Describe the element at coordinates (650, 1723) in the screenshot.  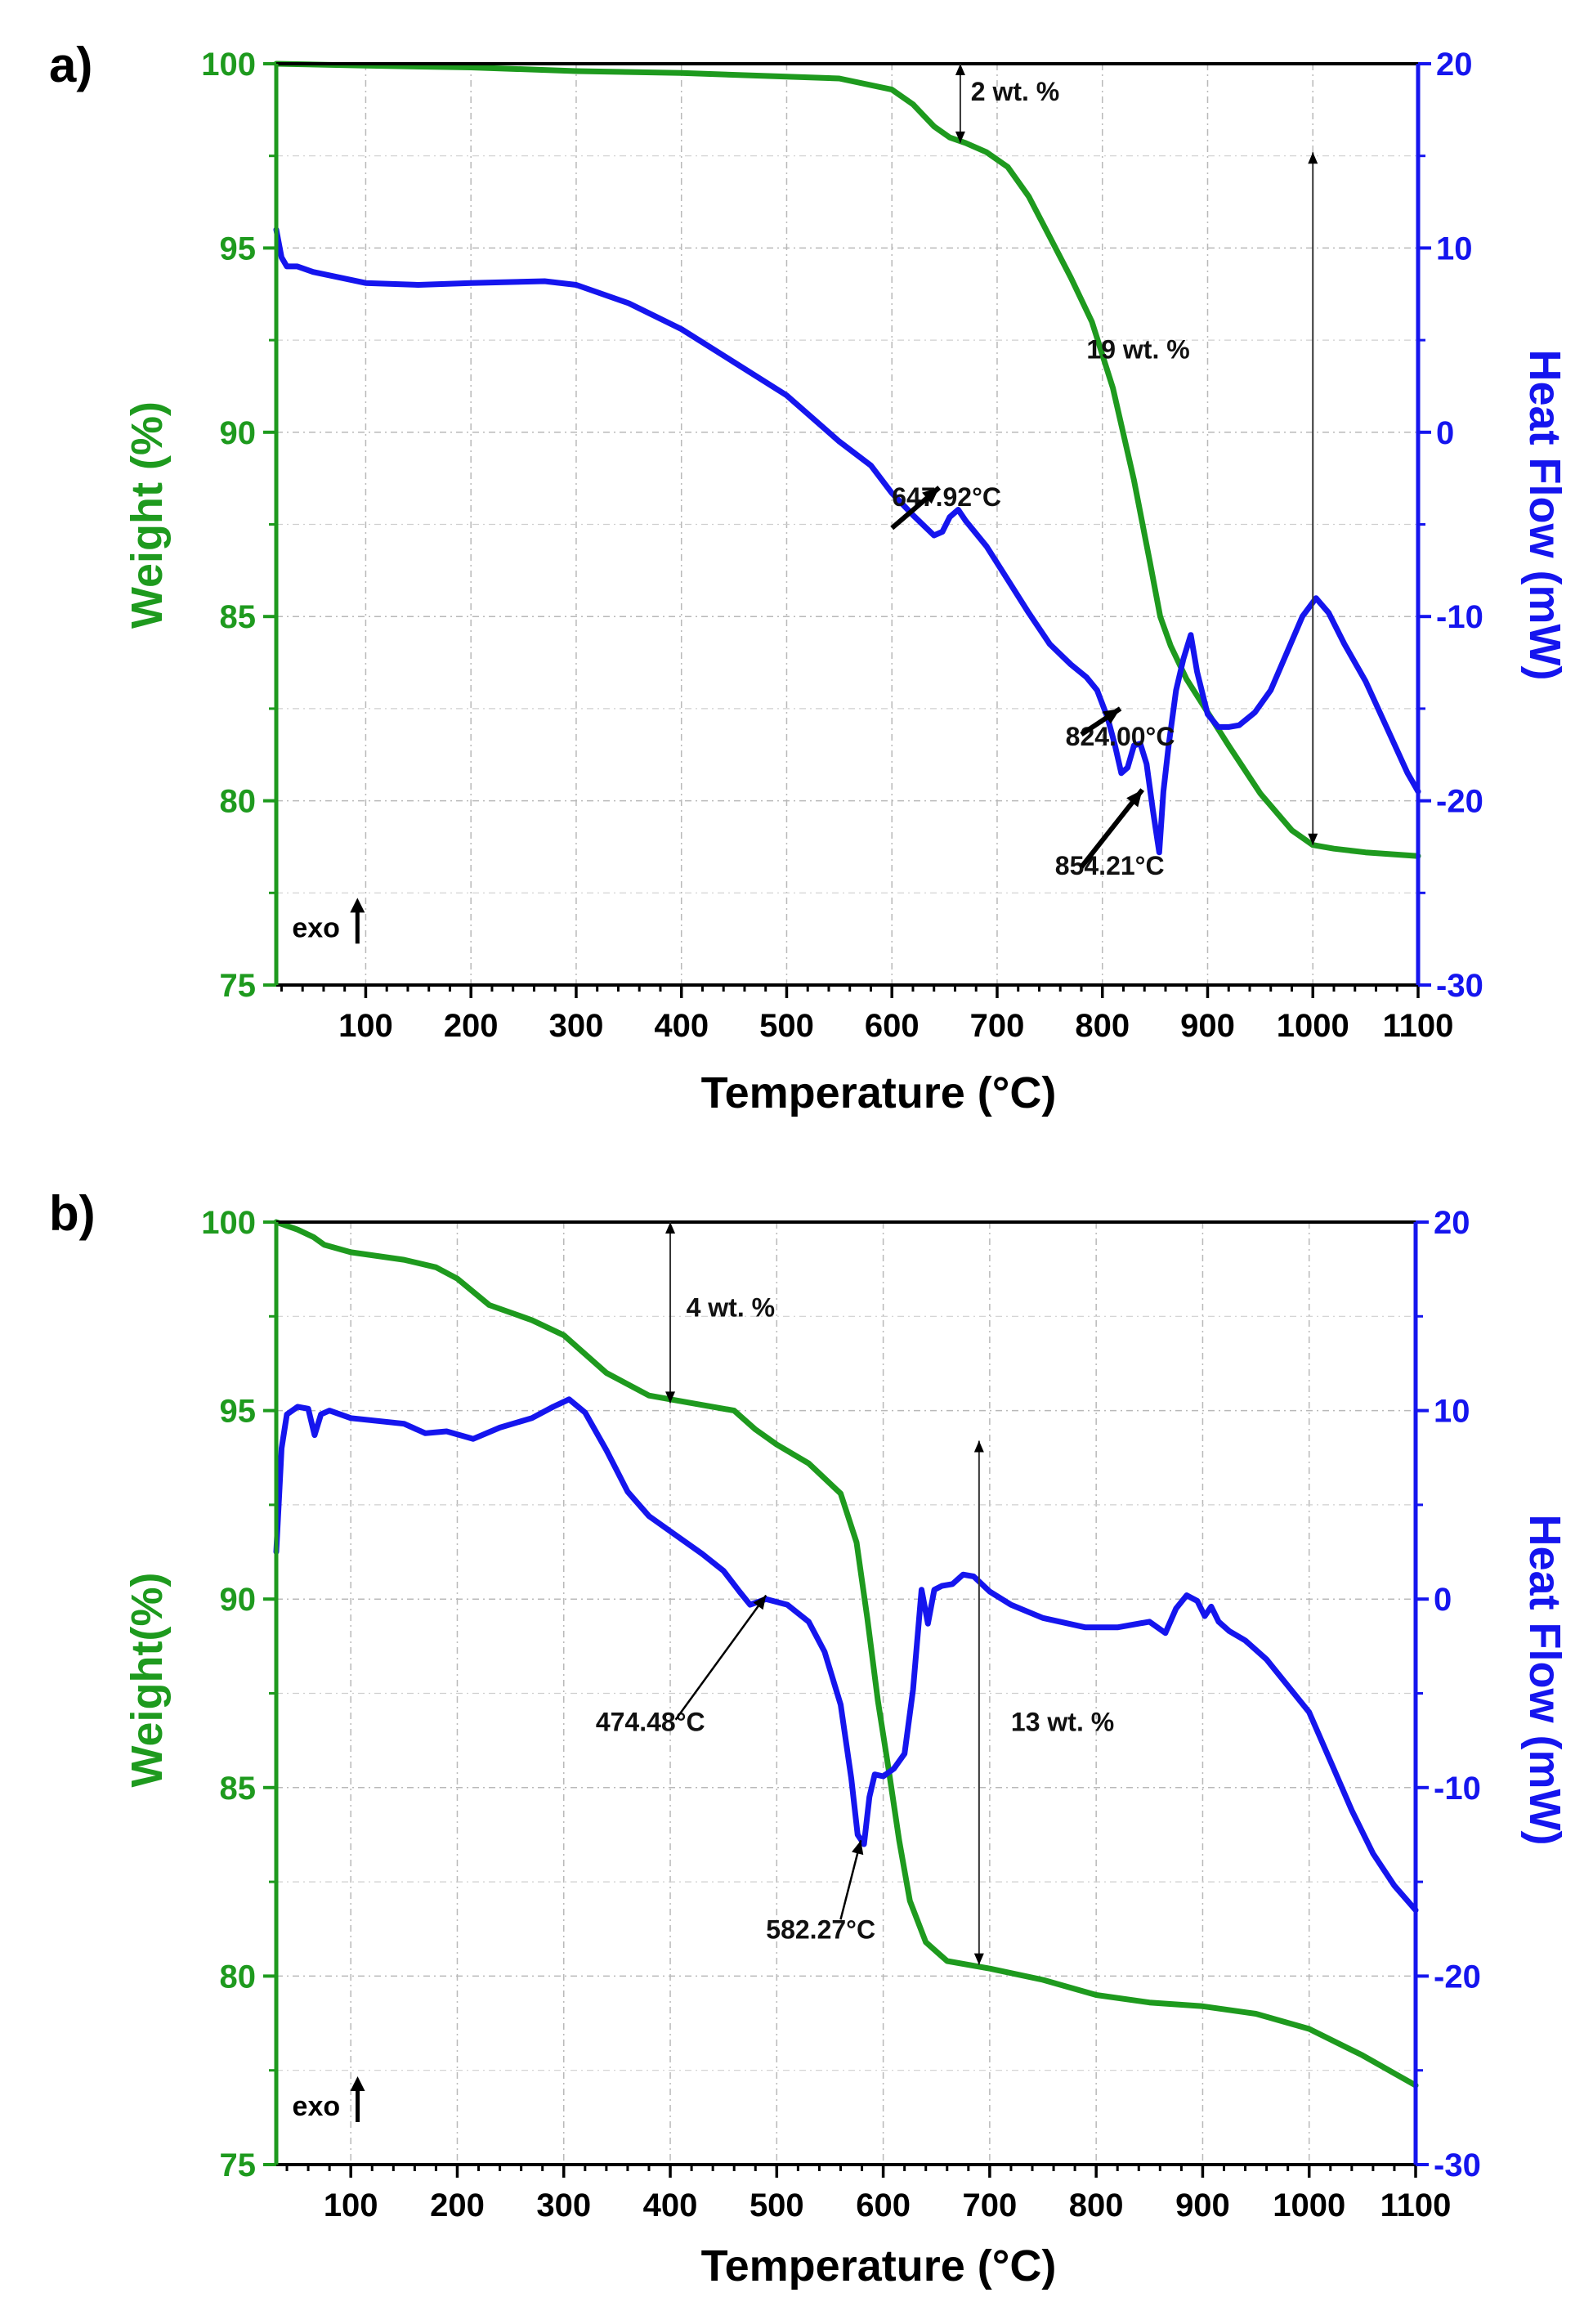
I see `annotation-label: 474.48°C` at that location.